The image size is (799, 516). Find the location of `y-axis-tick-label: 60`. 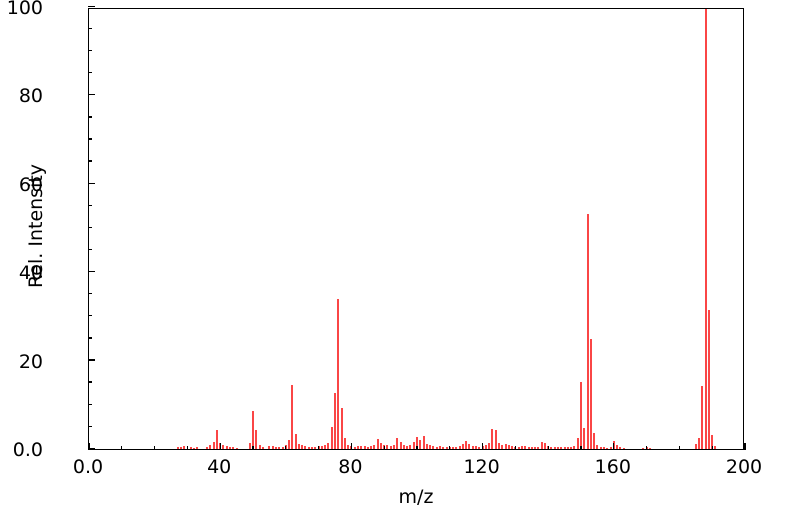

y-axis-tick-label: 60 is located at coordinates (30, 184).